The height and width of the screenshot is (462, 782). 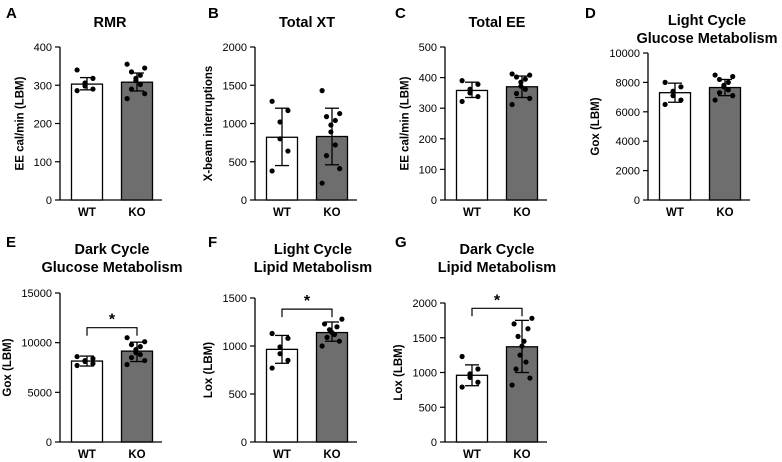 What do you see at coordinates (235, 48) in the screenshot?
I see `y-tick-label: 2000` at bounding box center [235, 48].